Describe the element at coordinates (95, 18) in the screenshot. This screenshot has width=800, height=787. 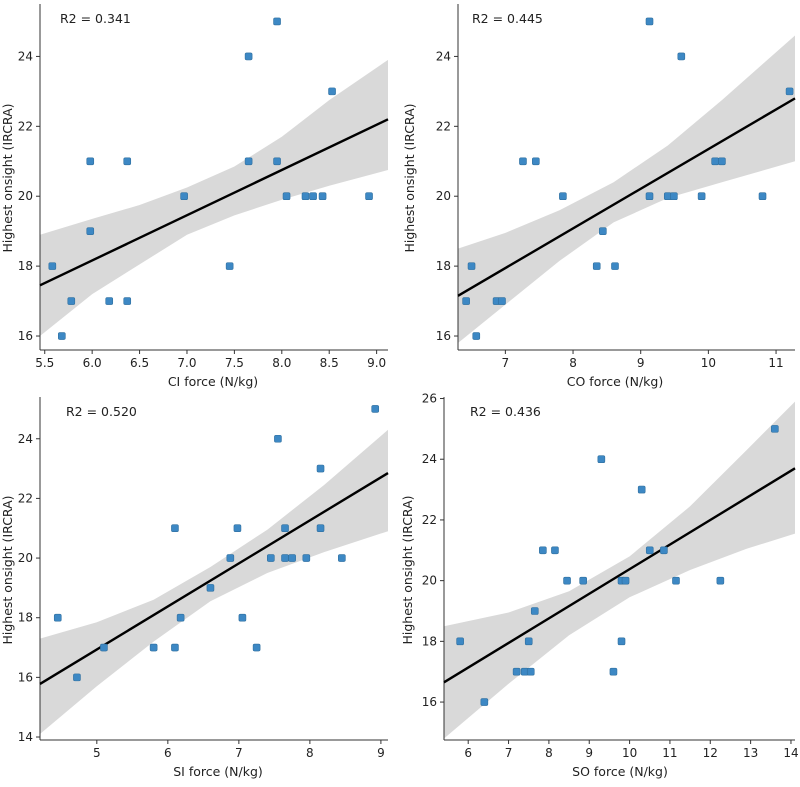
I see `r2-annotation: R2 = 0.341` at that location.